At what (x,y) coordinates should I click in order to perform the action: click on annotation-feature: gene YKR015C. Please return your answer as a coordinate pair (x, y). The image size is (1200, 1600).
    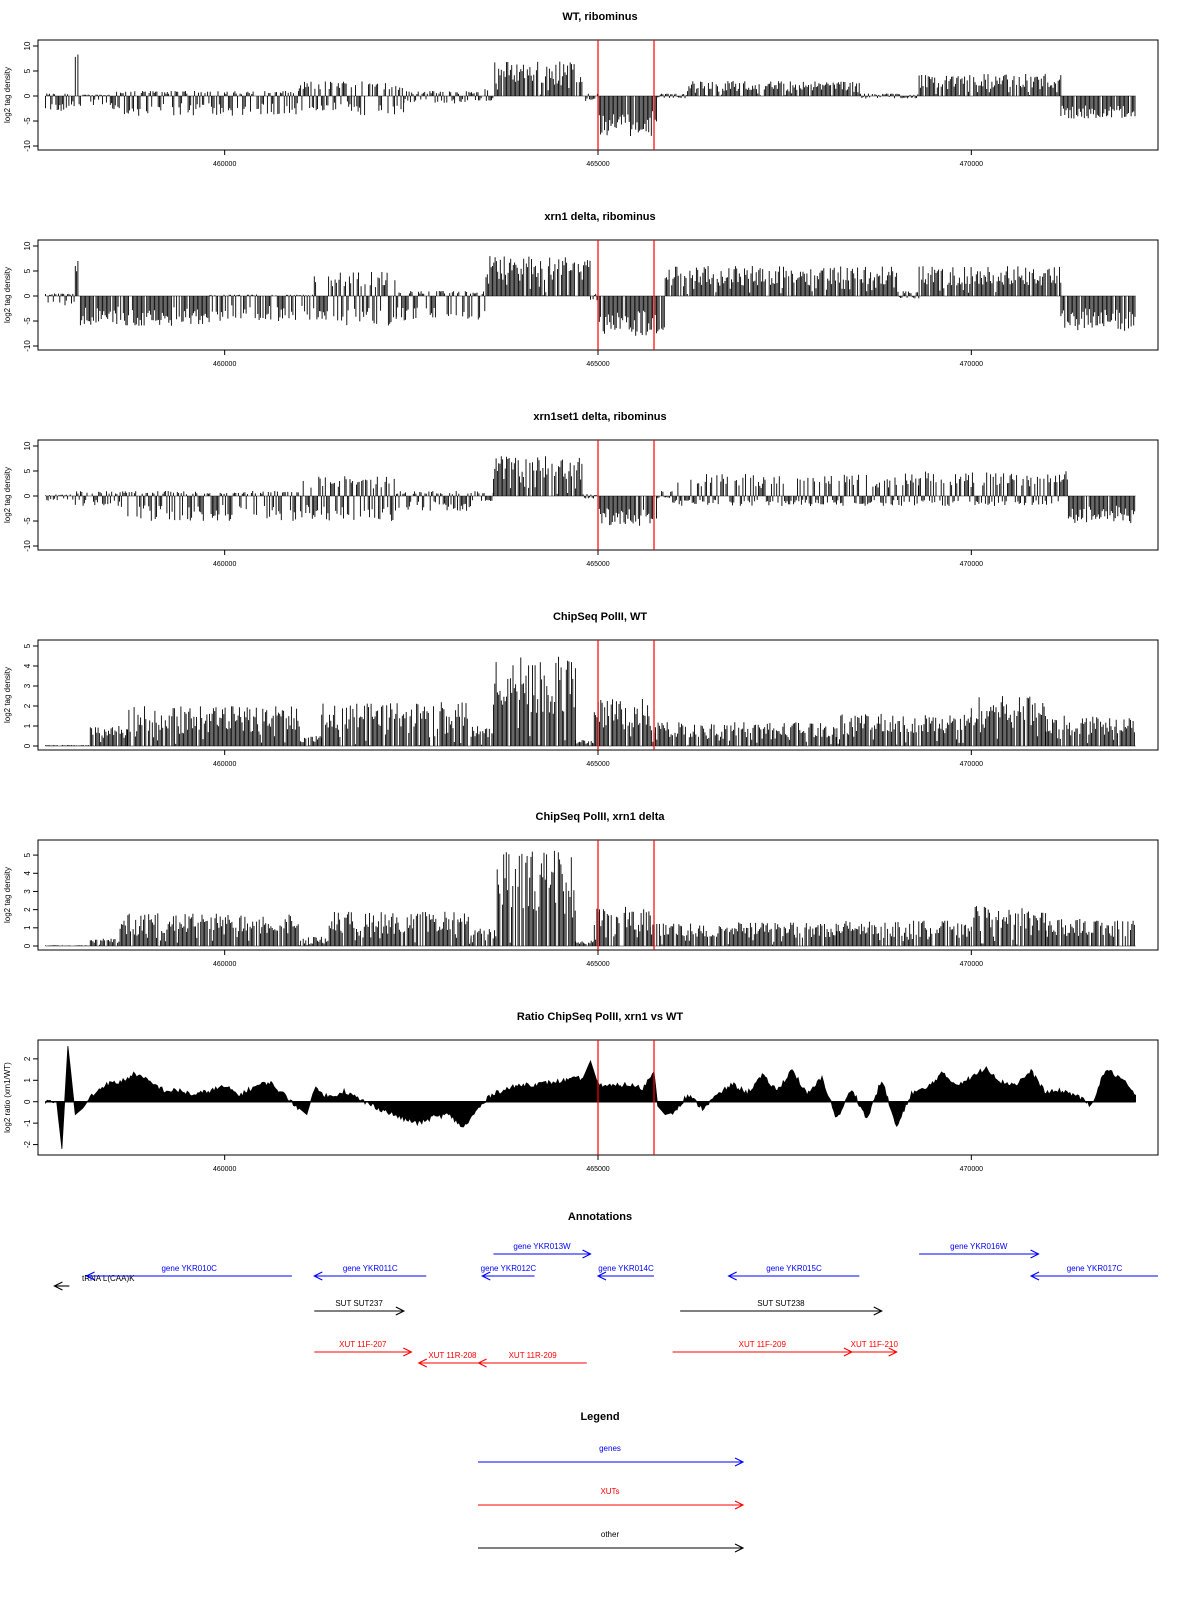
    Looking at the image, I should click on (793, 1272).